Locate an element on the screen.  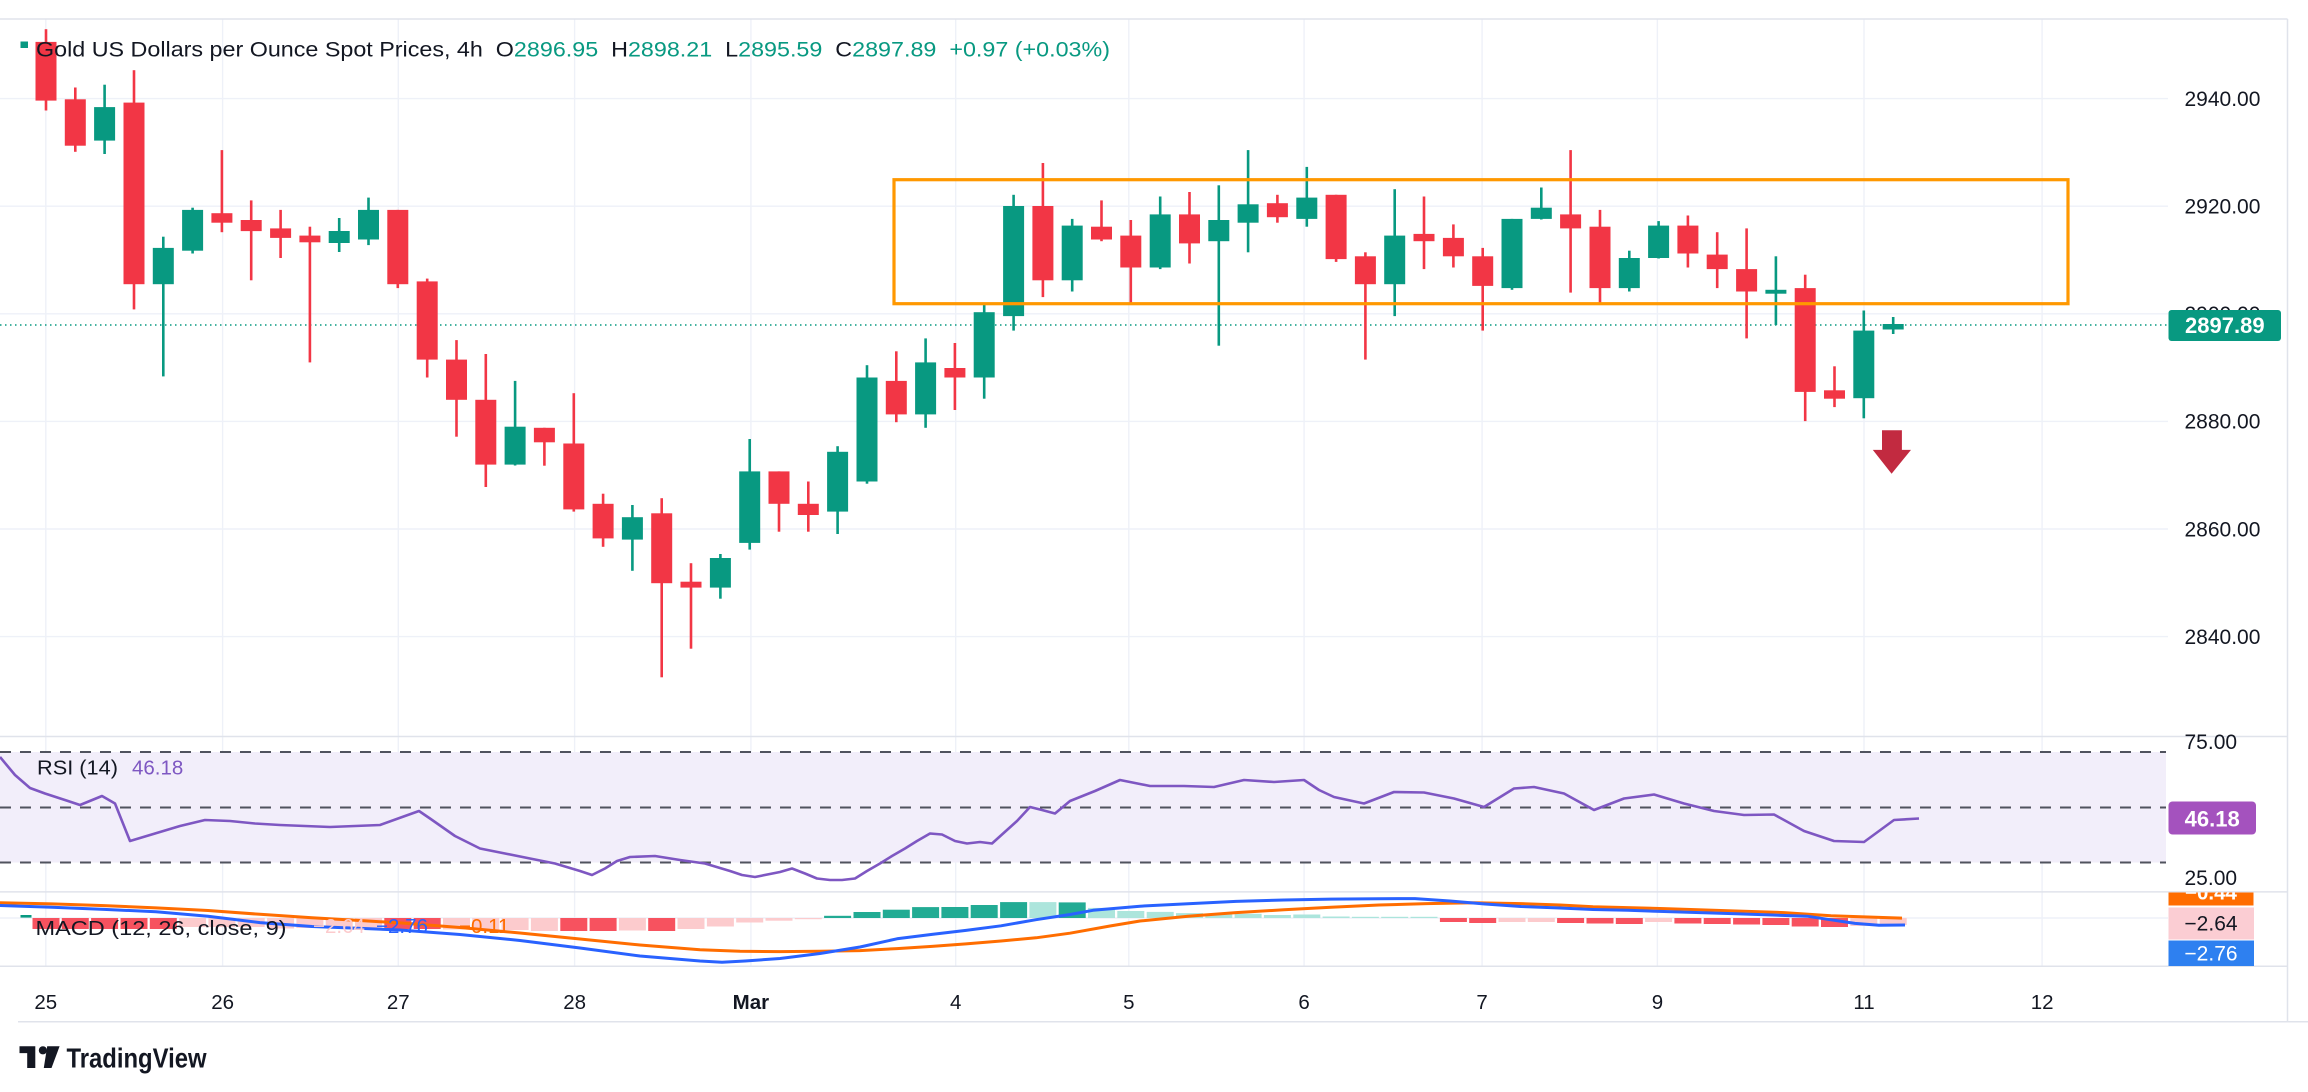
svg-text: 75.00 is located at coordinates (2211, 742).